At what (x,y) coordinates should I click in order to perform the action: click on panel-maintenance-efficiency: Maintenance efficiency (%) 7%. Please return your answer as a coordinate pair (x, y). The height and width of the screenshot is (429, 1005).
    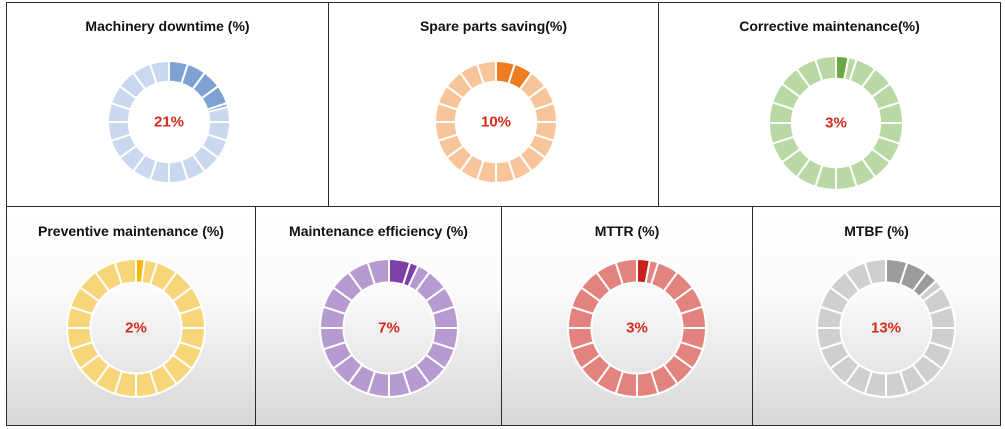
    Looking at the image, I should click on (378, 316).